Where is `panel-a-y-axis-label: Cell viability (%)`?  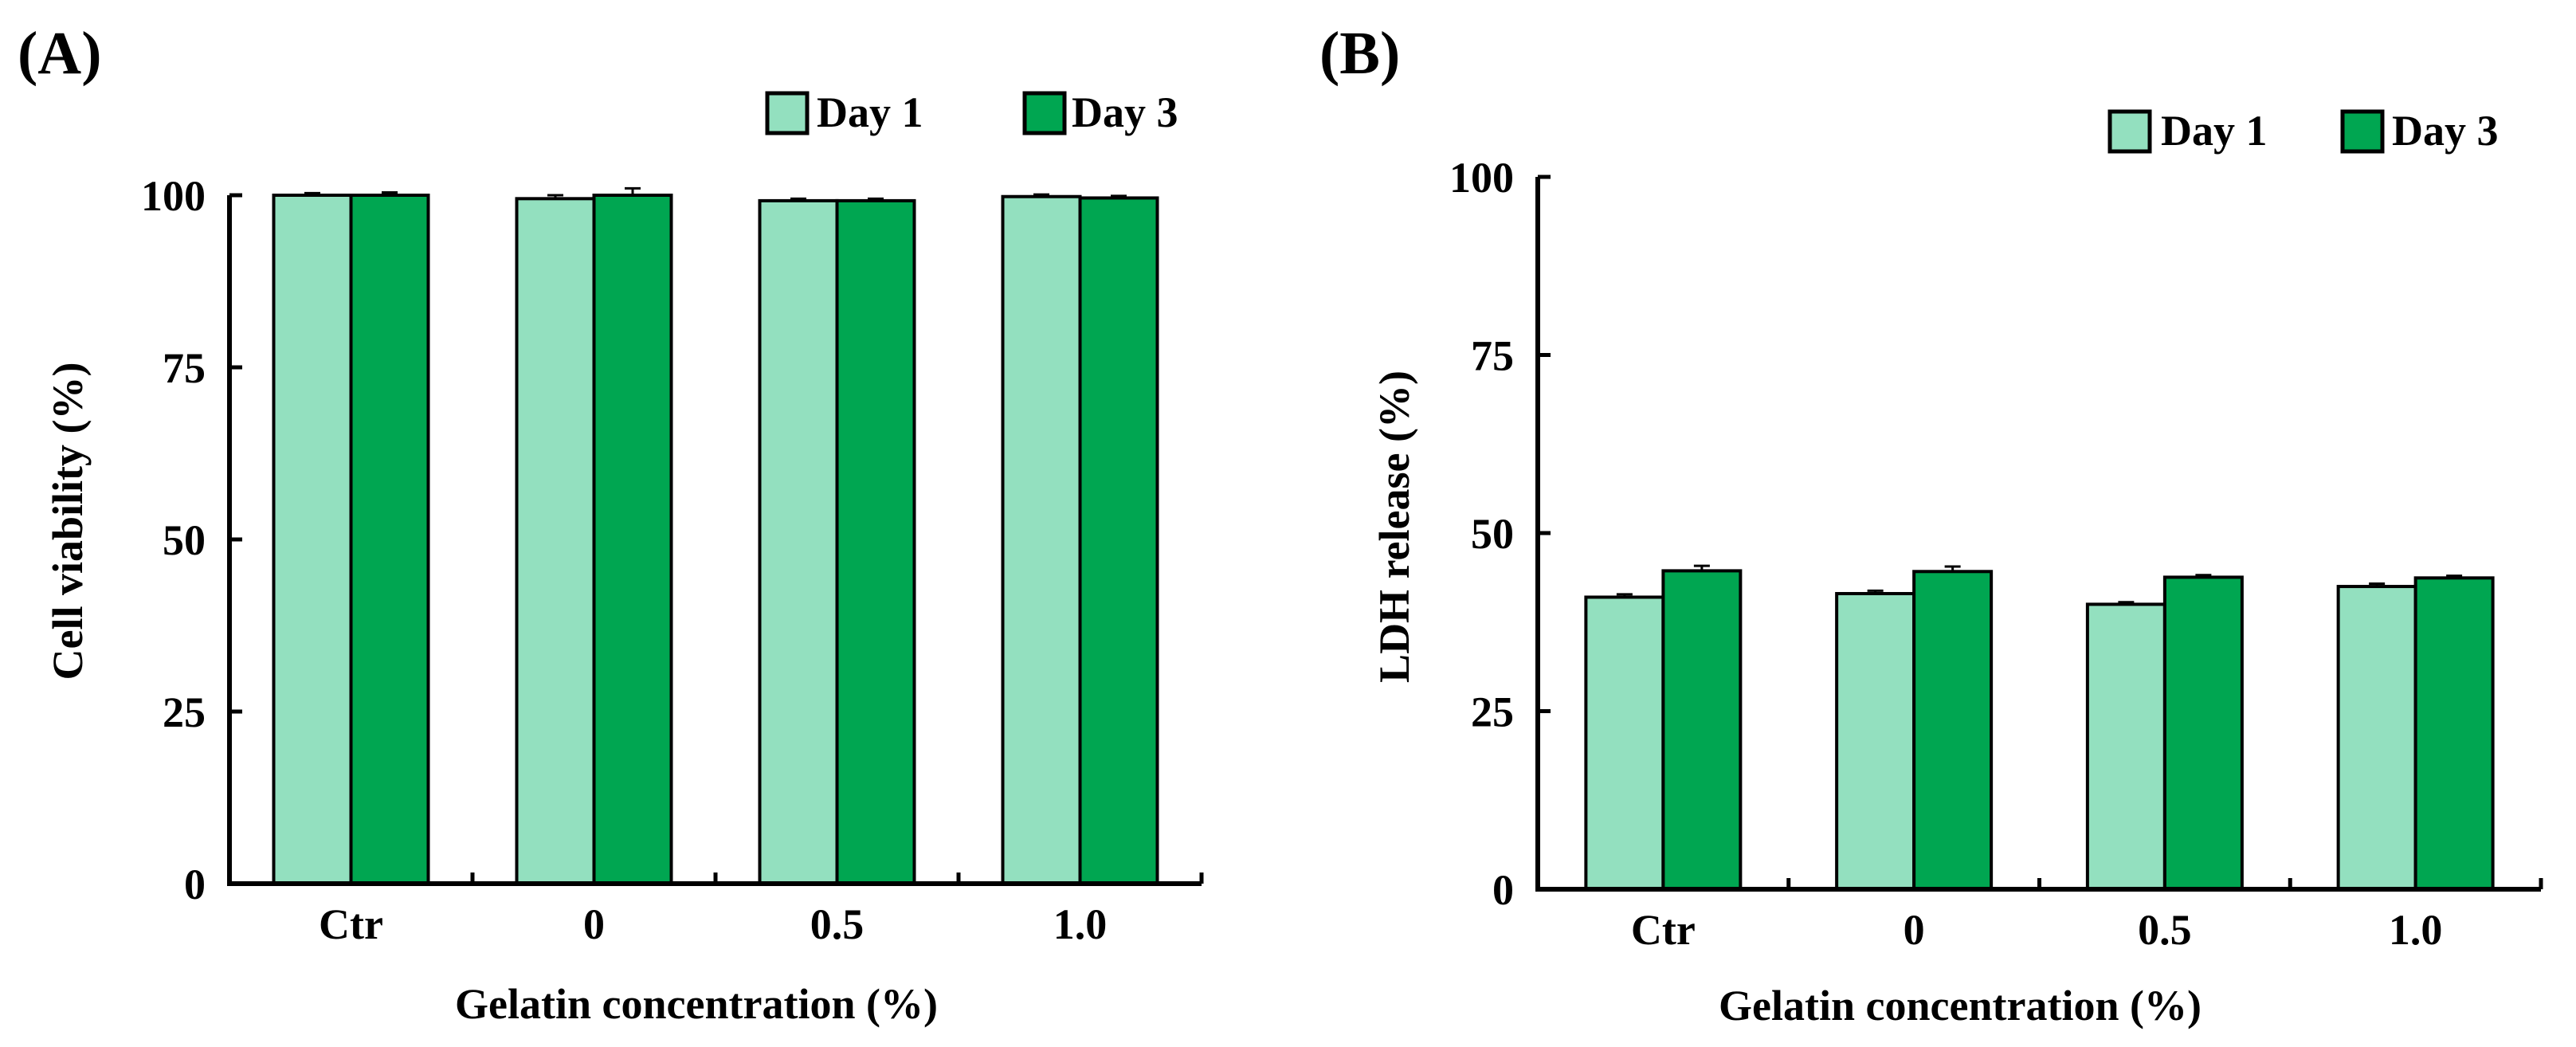 panel-a-y-axis-label: Cell viability (%) is located at coordinates (68, 521).